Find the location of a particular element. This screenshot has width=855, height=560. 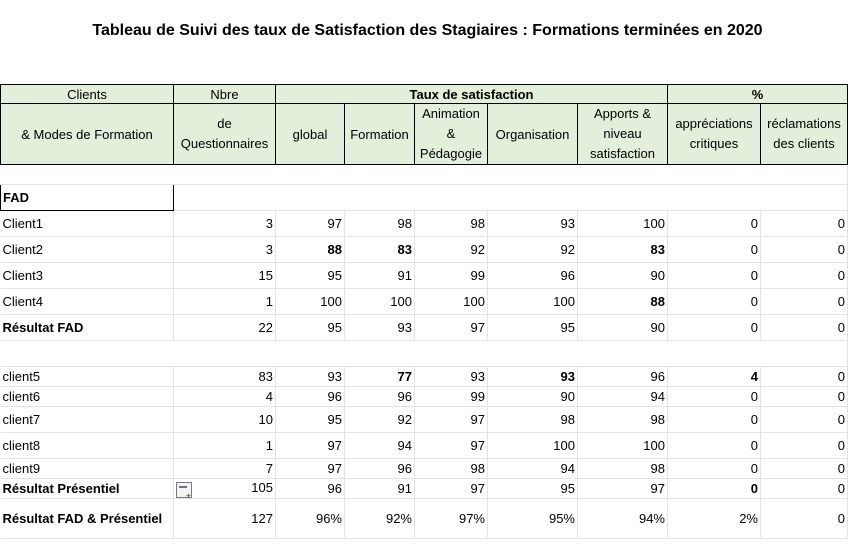

cell-global: 93 is located at coordinates (310, 376).